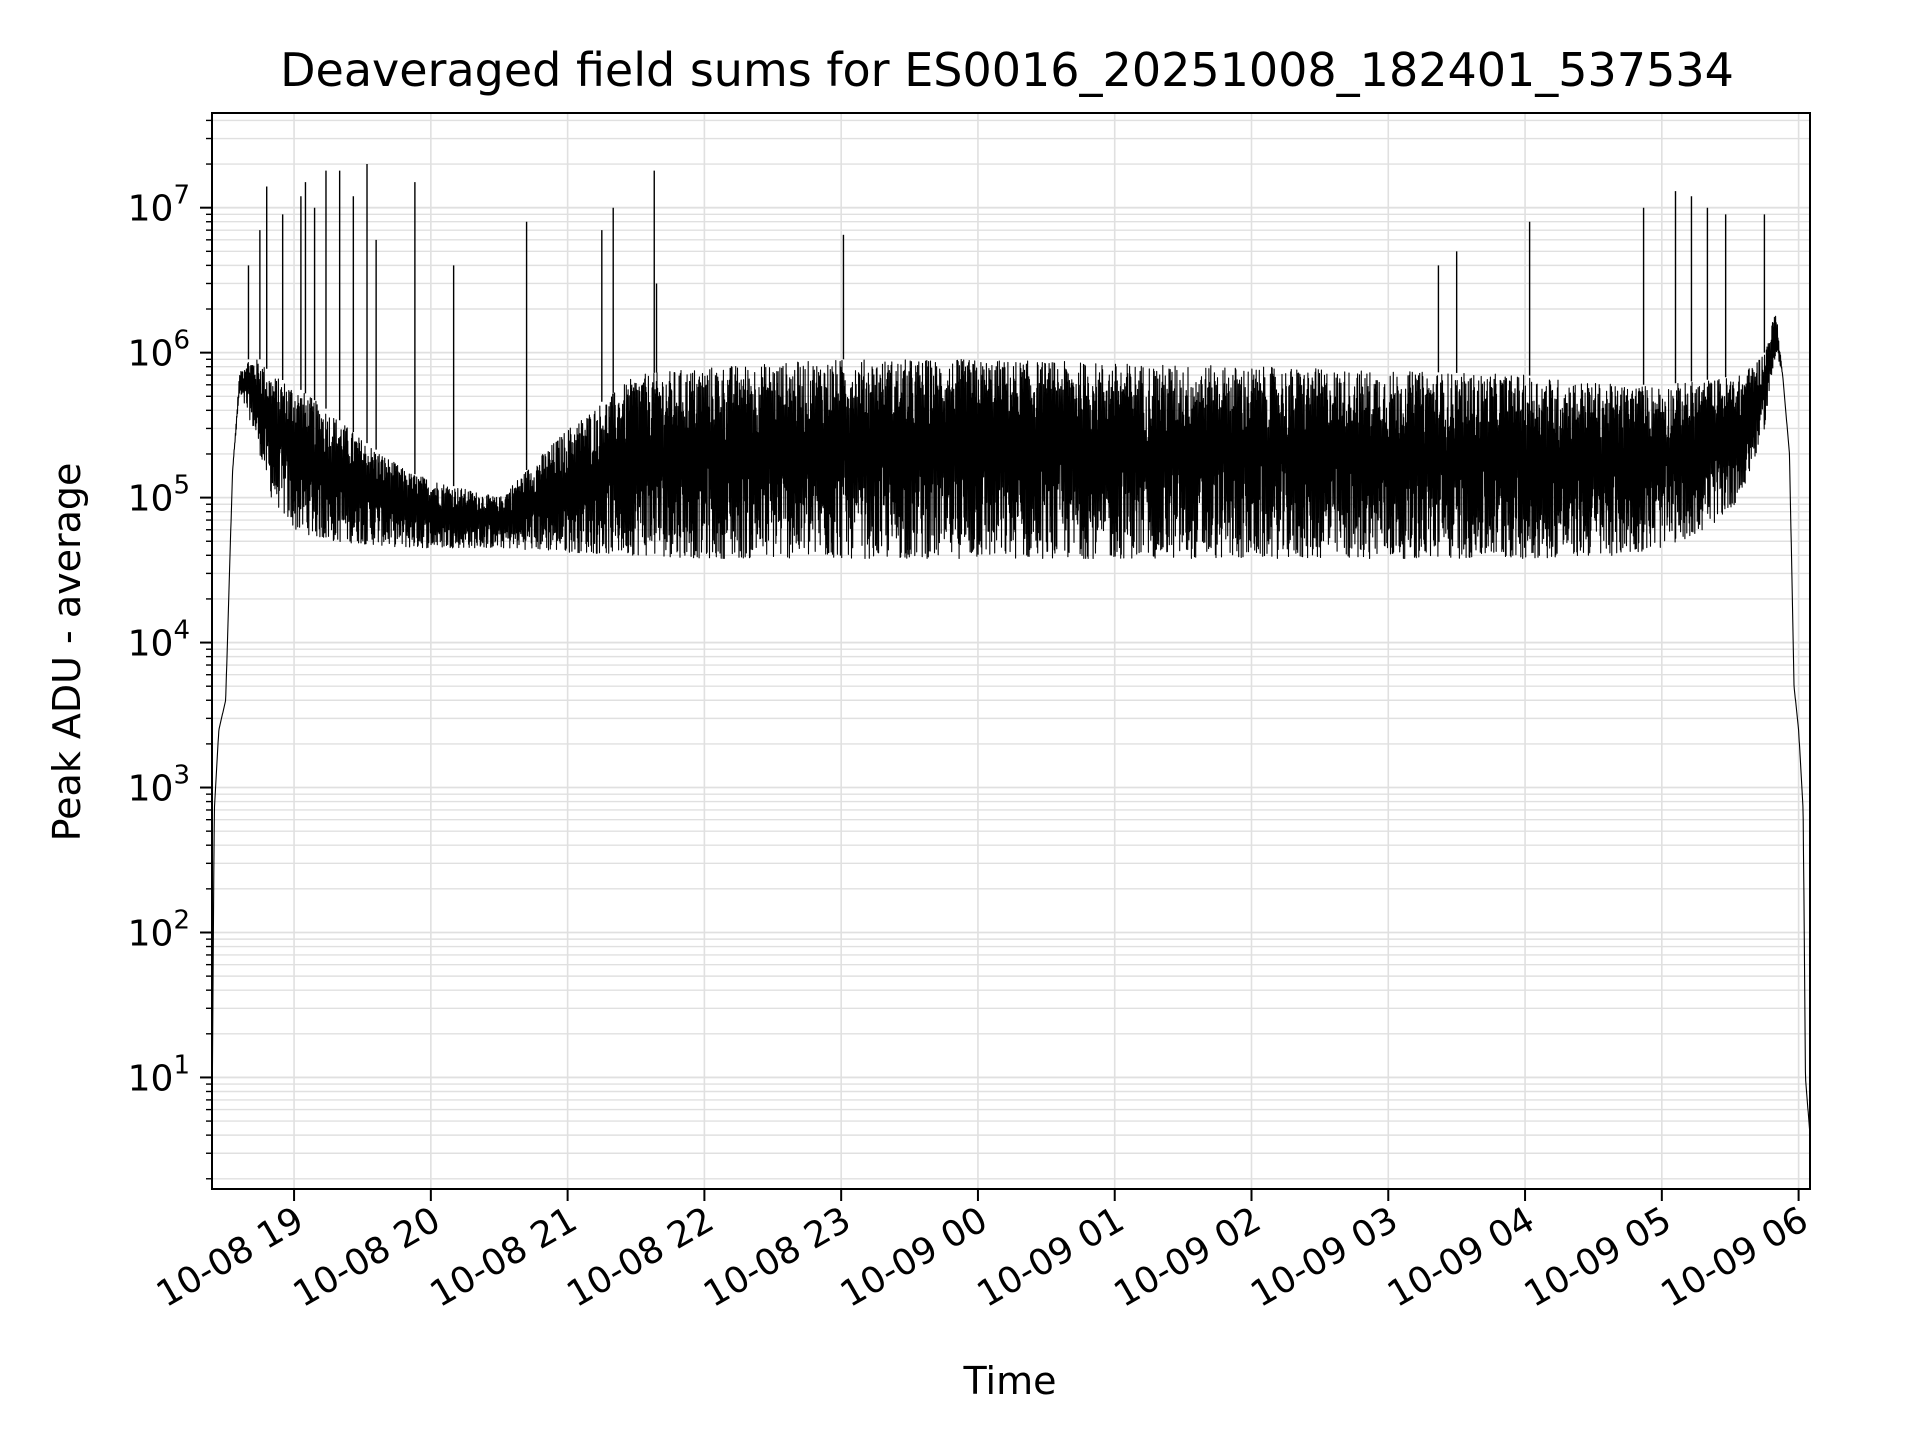  What do you see at coordinates (159, 1074) in the screenshot?
I see `y-tick-label: 10¹` at bounding box center [159, 1074].